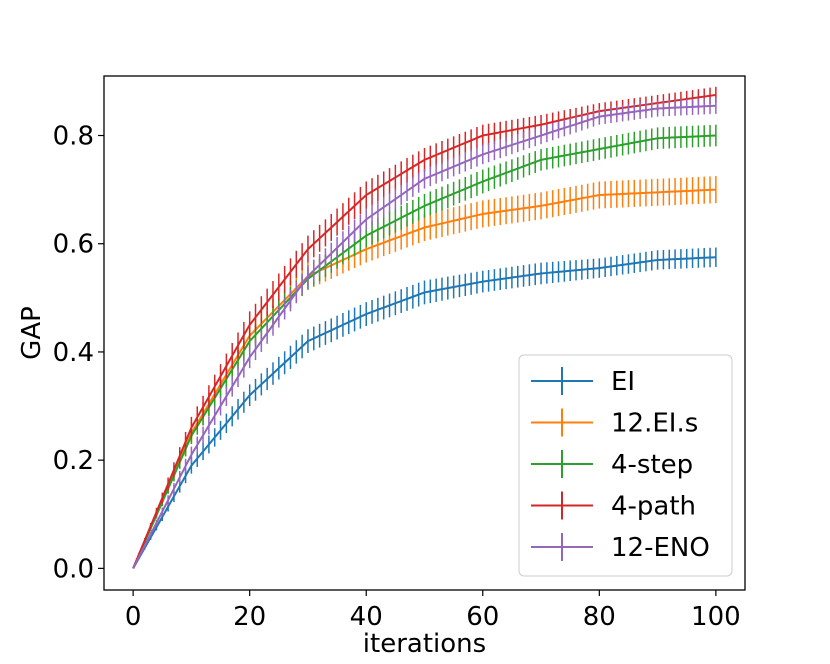  Describe the element at coordinates (424, 644) in the screenshot. I see `x-axis-title: iterations` at that location.